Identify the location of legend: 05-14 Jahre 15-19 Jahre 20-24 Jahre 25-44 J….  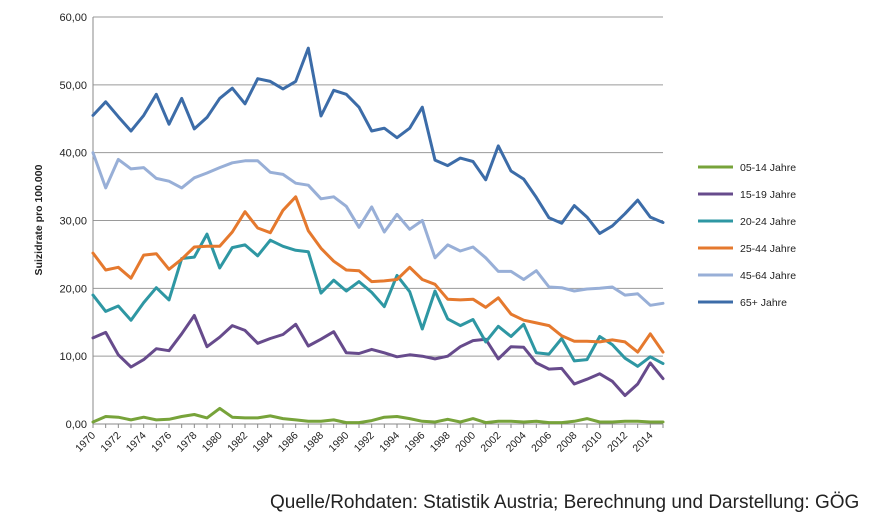
(747, 235).